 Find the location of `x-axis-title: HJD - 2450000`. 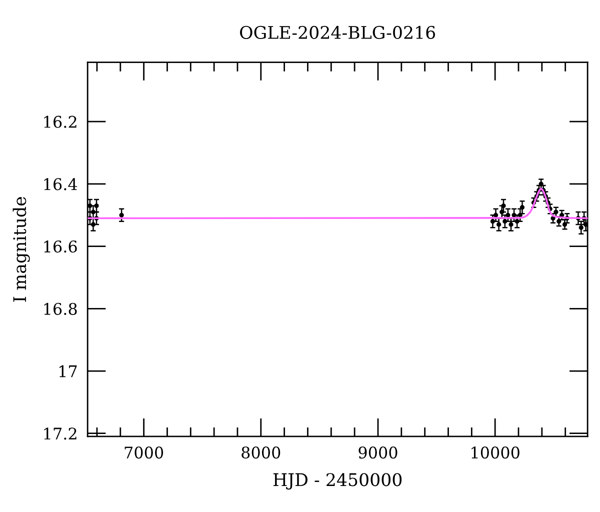

x-axis-title: HJD - 2450000 is located at coordinates (337, 481).